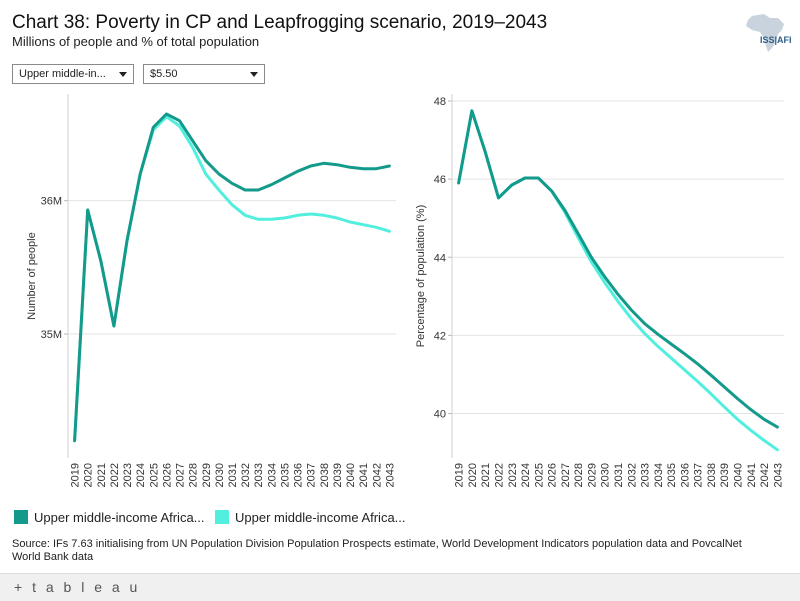  I want to click on y-tick-label: 48, so click(440, 102).